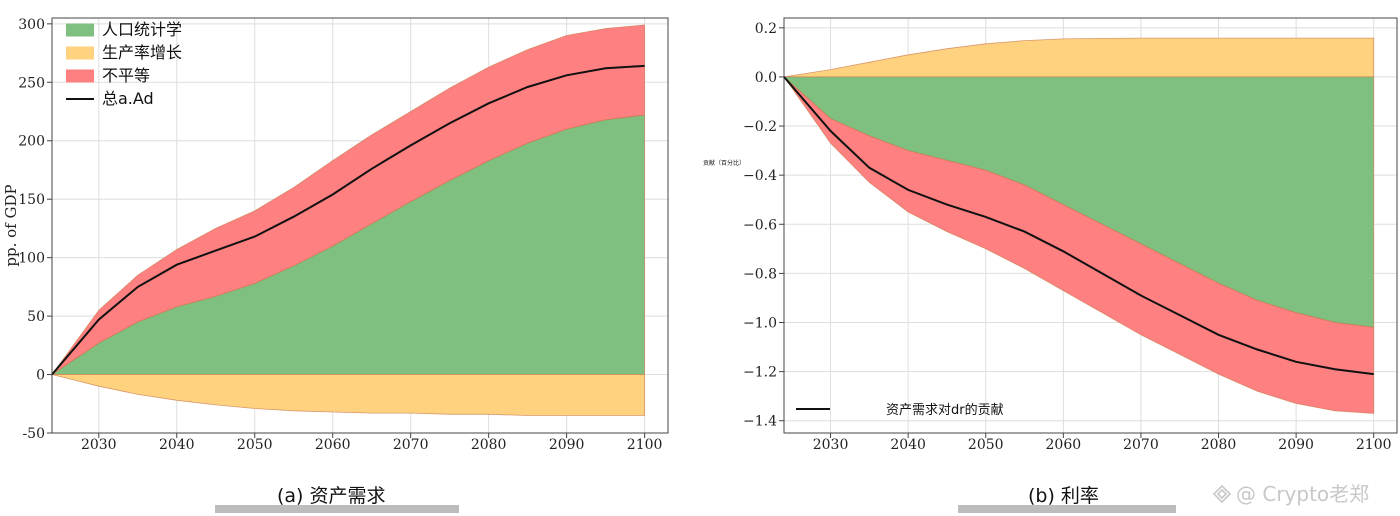 The height and width of the screenshot is (516, 1400). Describe the element at coordinates (31, 200) in the screenshot. I see `y-tick-label: 150` at that location.